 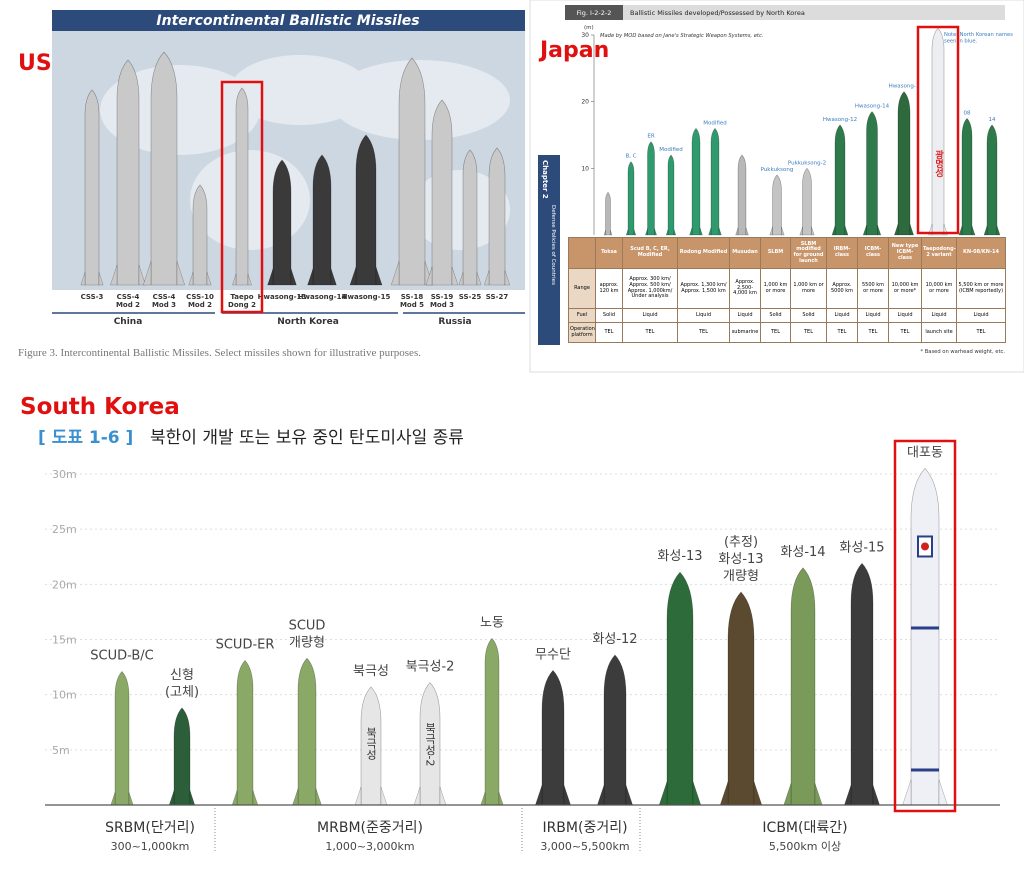 I want to click on us-missile-label: SS-19 Mod 3, so click(x=442, y=301).